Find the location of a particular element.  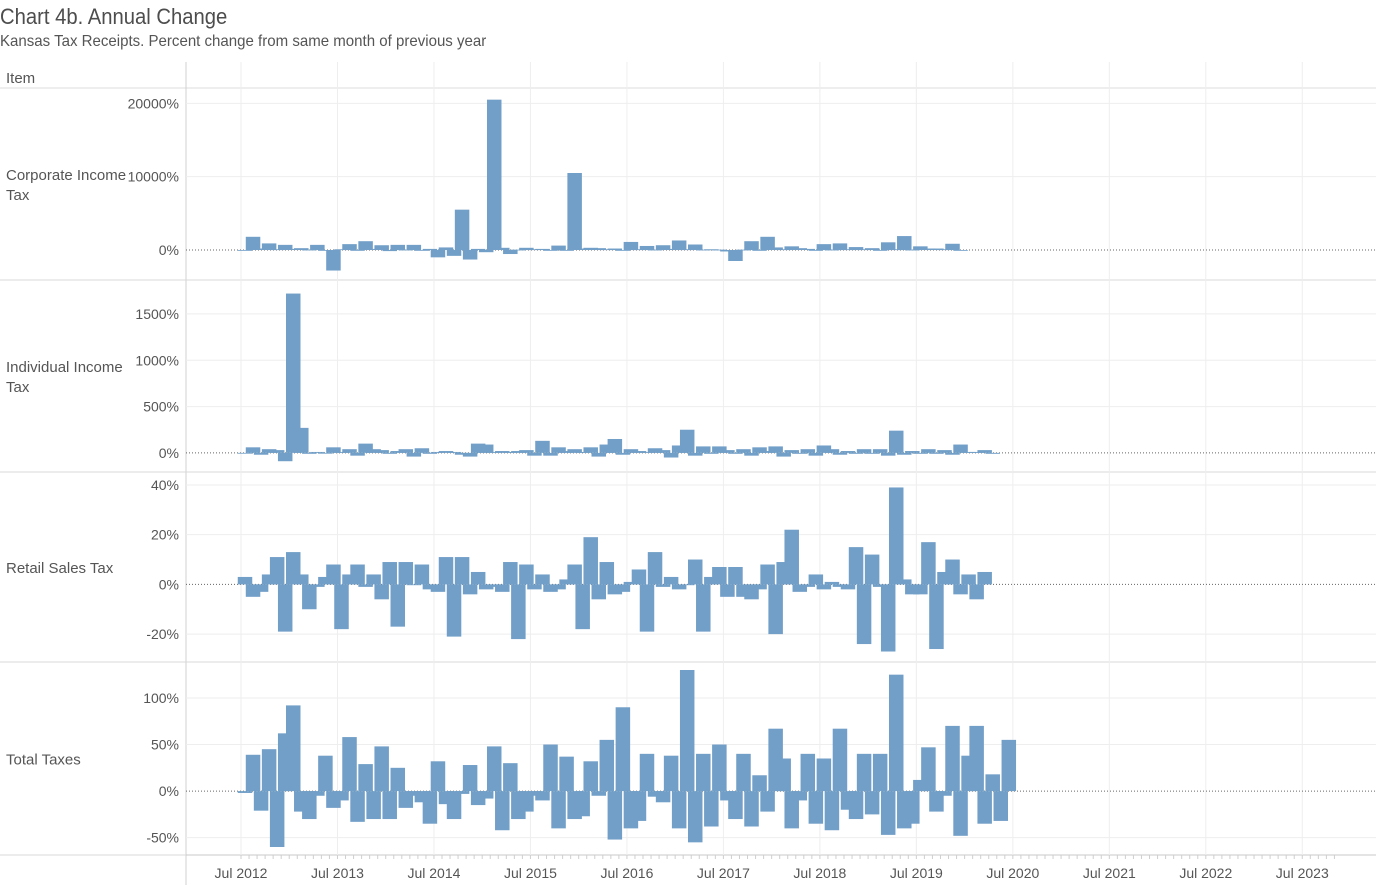

y-tick-label: 100% is located at coordinates (161, 698).